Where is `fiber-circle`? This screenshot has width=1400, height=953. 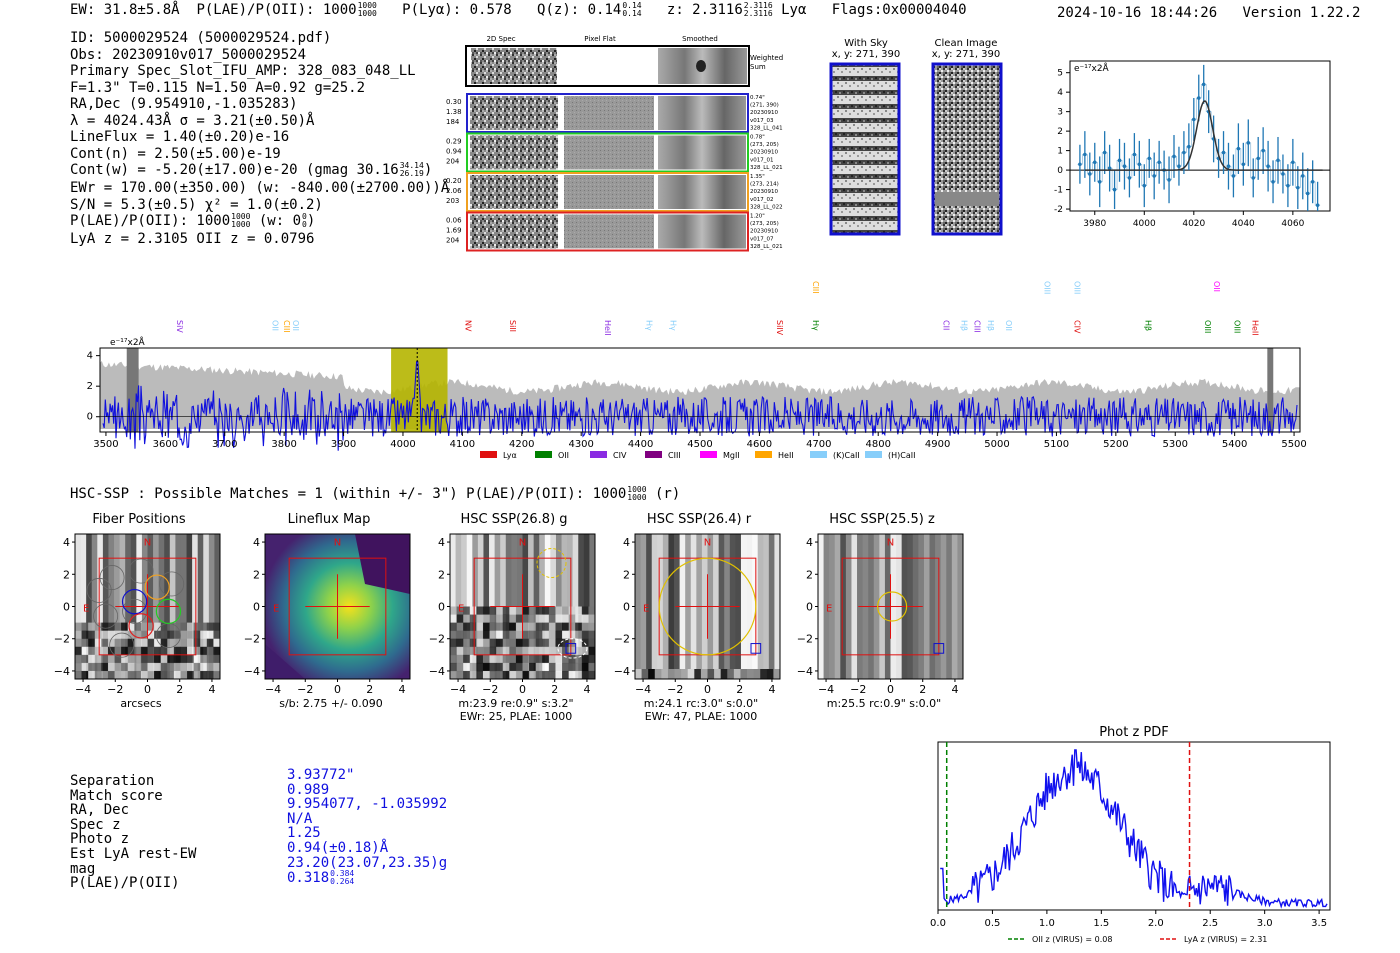 fiber-circle is located at coordinates (168, 611).